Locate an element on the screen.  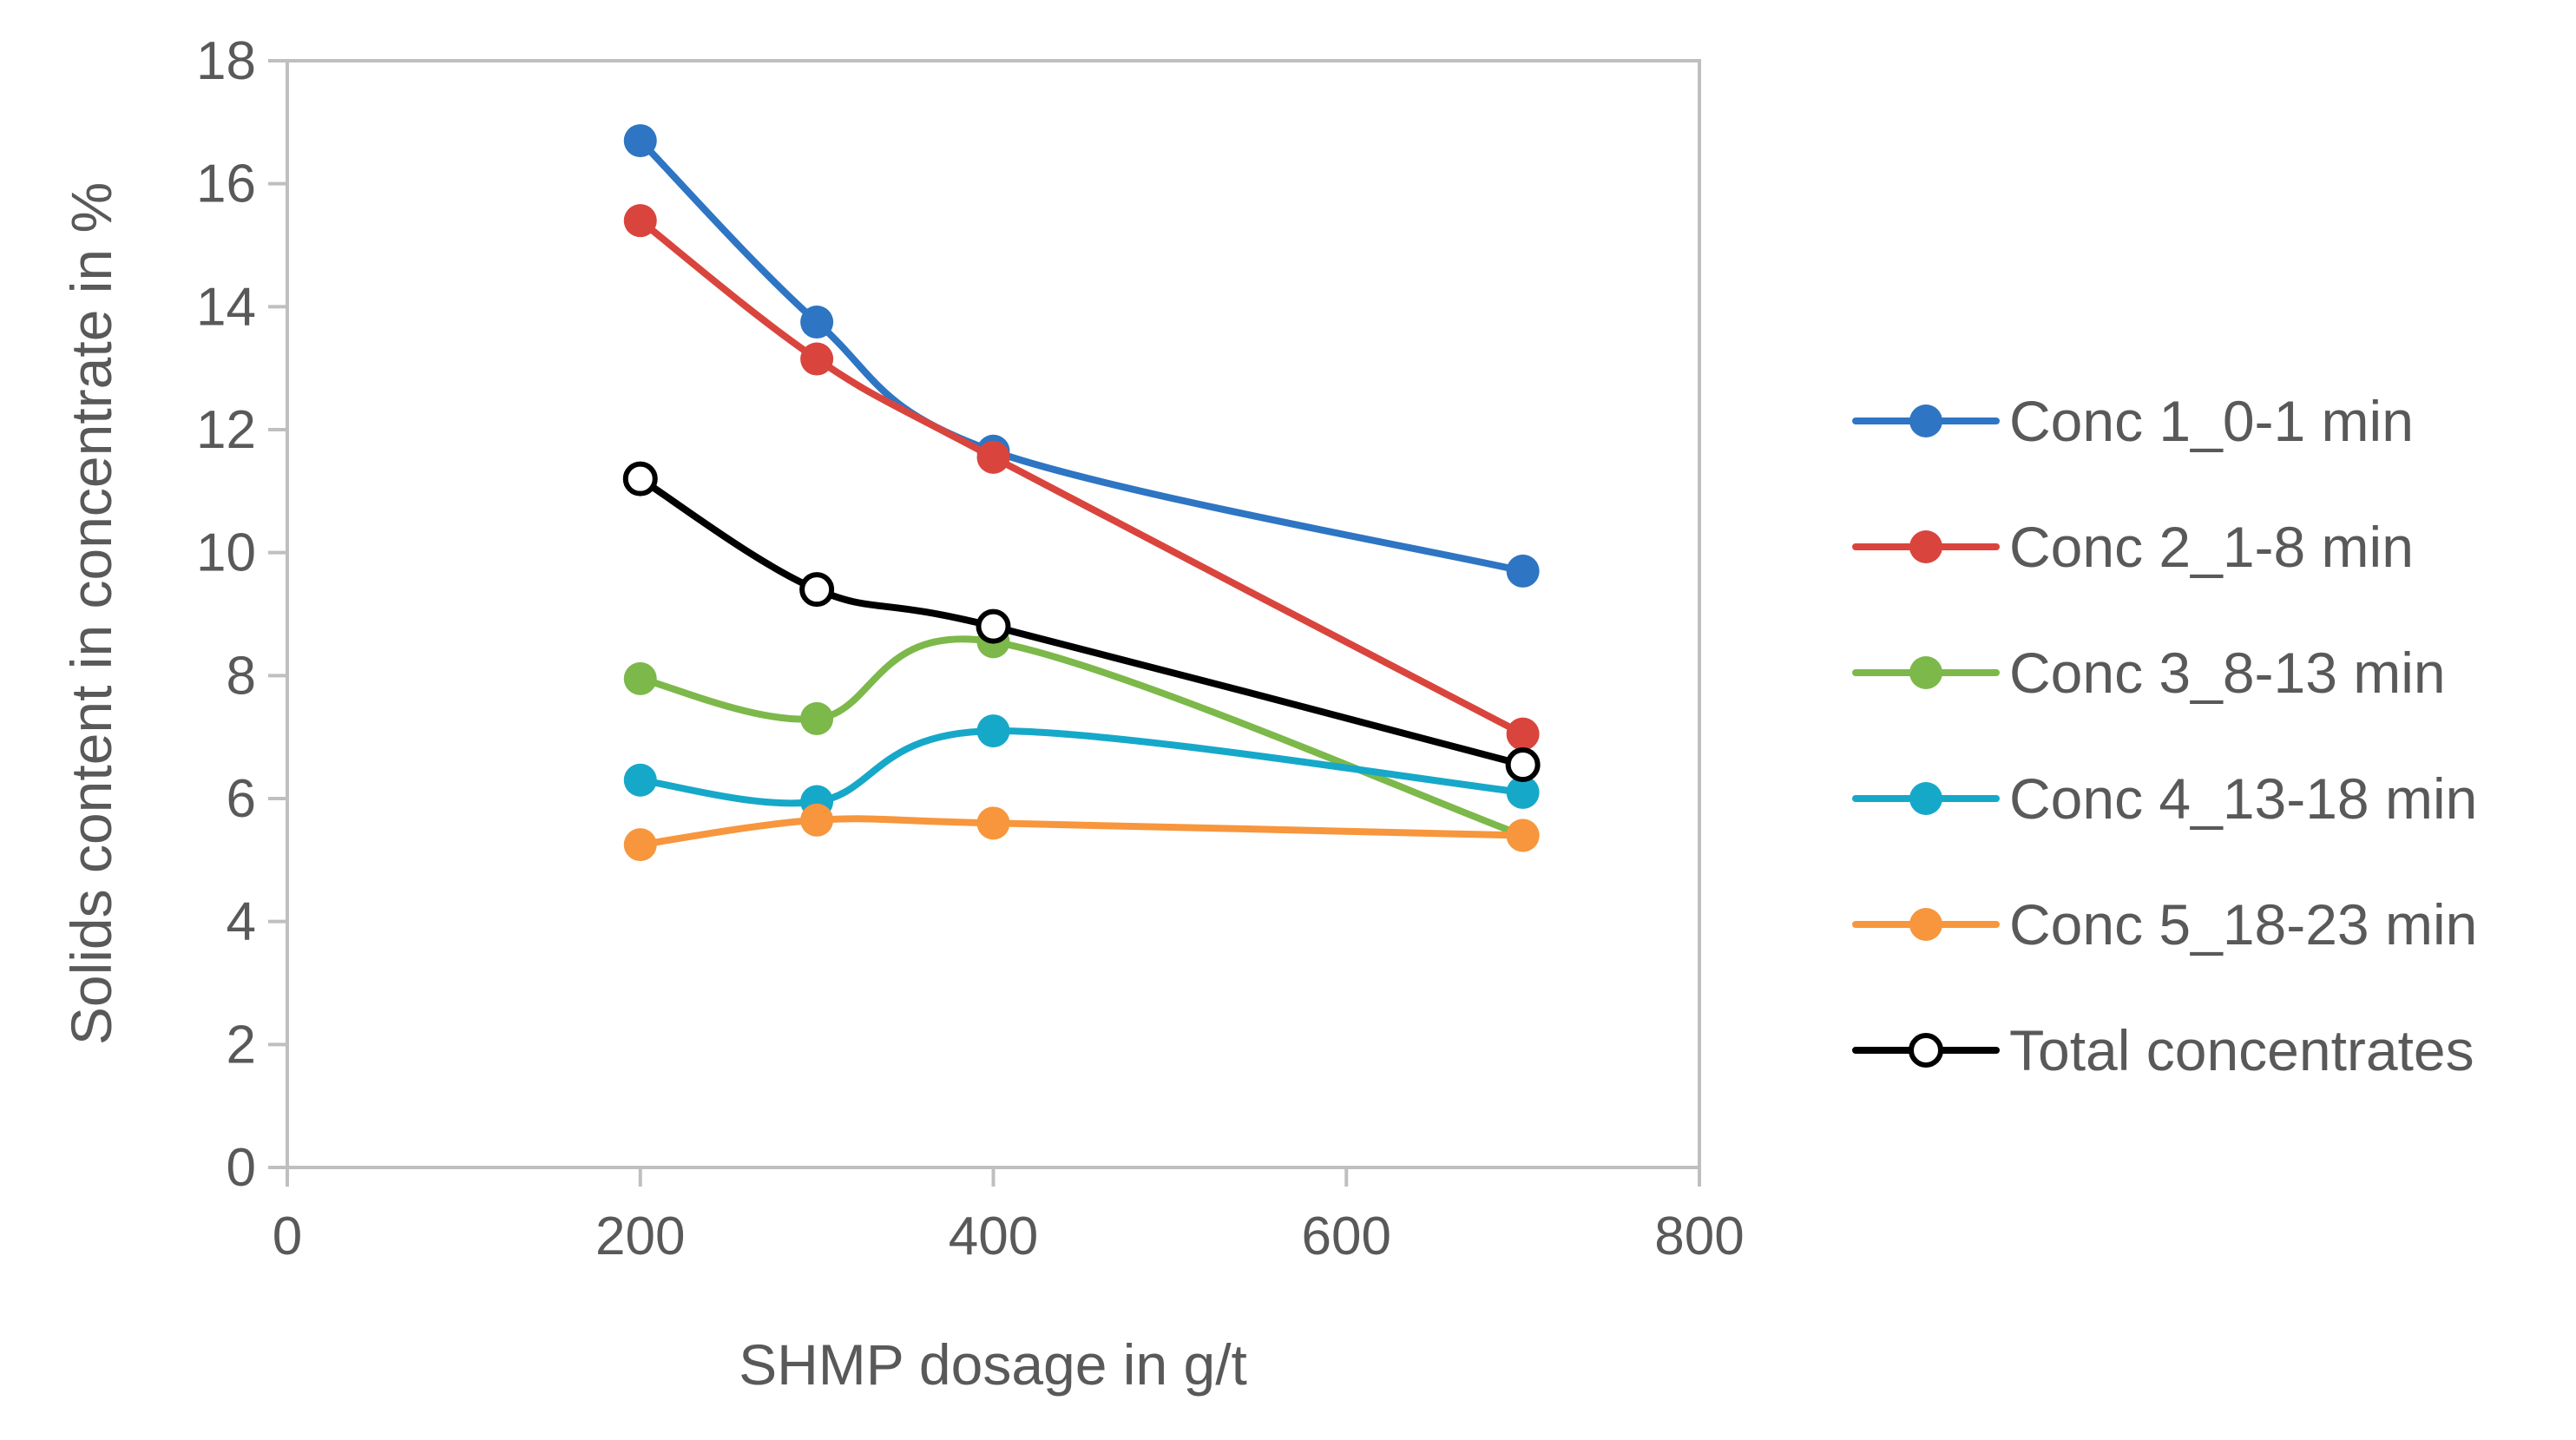
legend-item: Total concentrates is located at coordinates (2163, 1050).